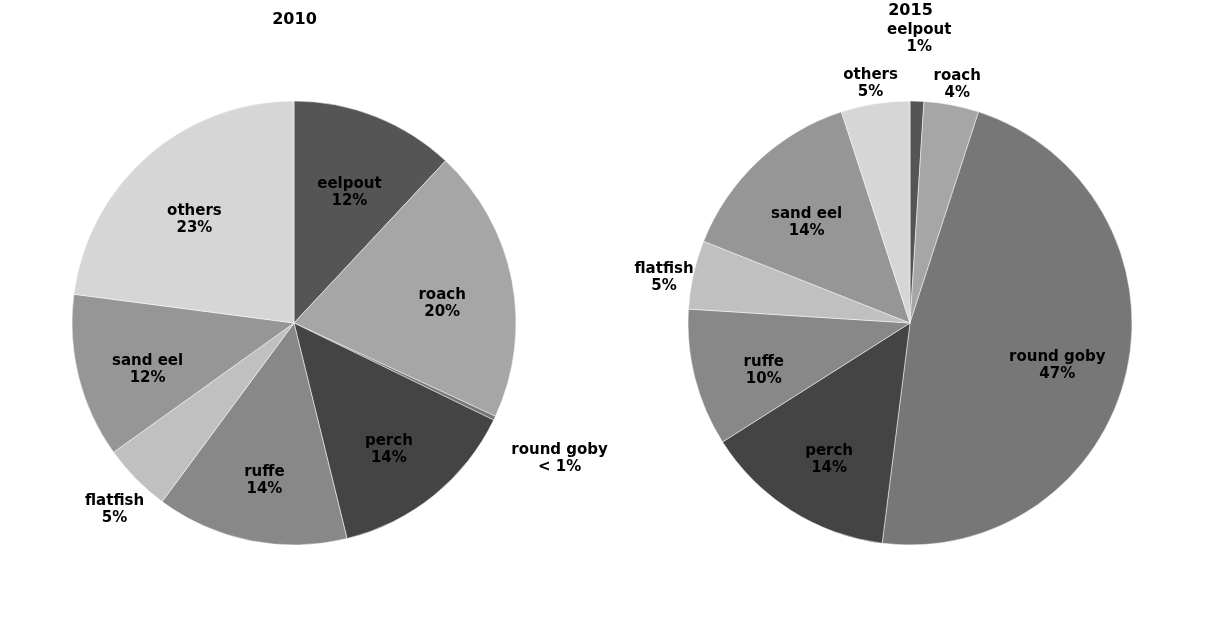  What do you see at coordinates (957, 92) in the screenshot?
I see `data-label: 4%` at bounding box center [957, 92].